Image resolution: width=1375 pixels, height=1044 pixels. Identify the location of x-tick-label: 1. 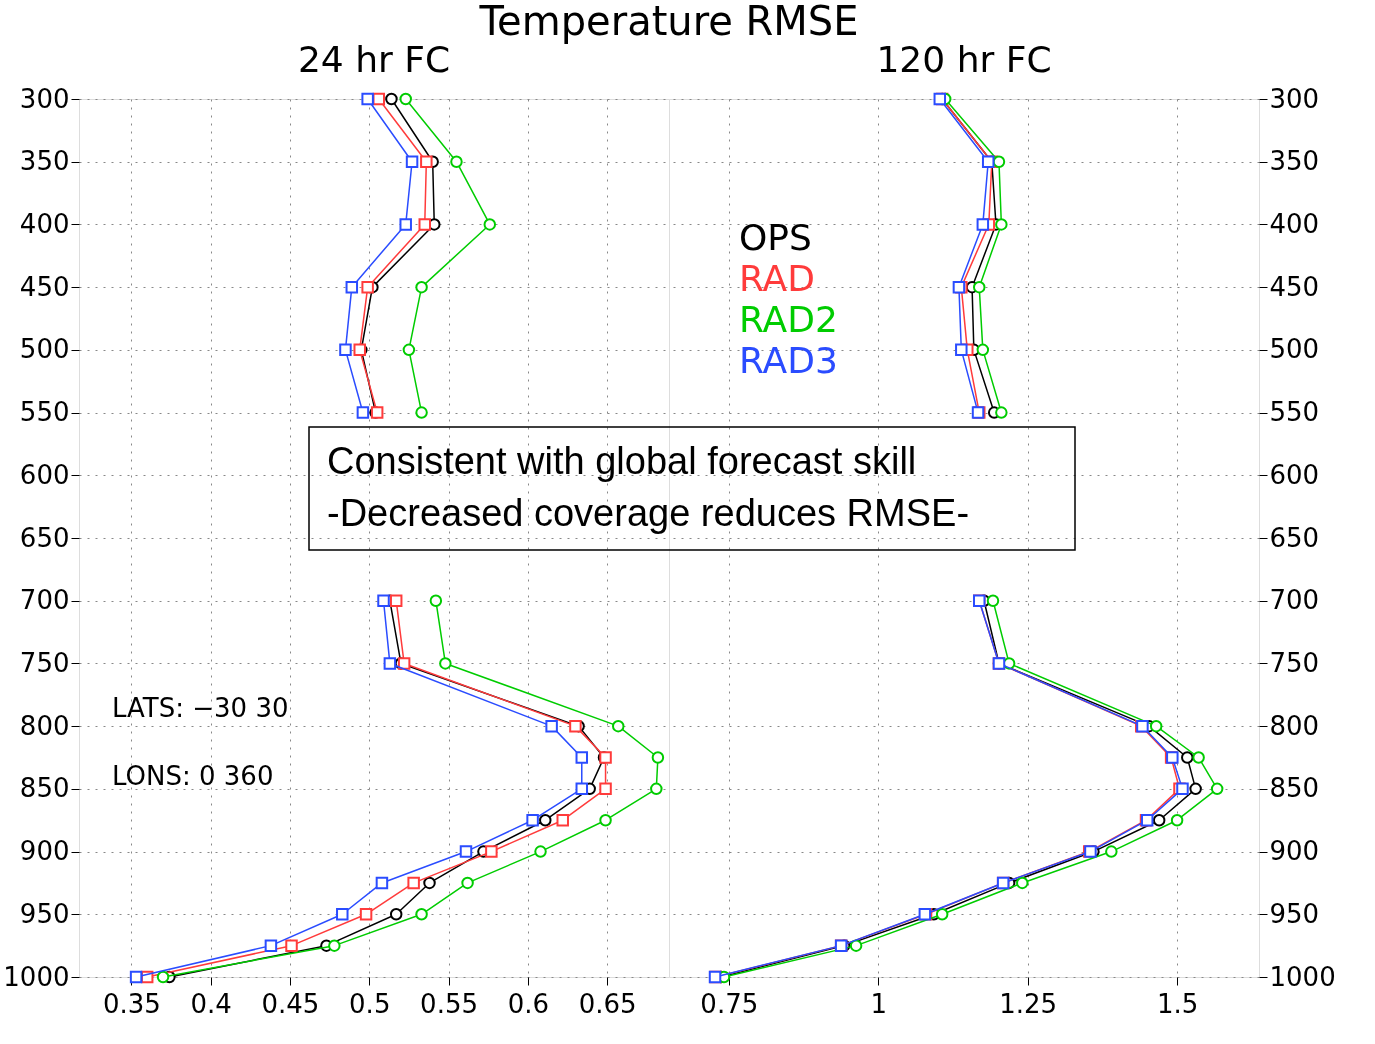
(878, 1003).